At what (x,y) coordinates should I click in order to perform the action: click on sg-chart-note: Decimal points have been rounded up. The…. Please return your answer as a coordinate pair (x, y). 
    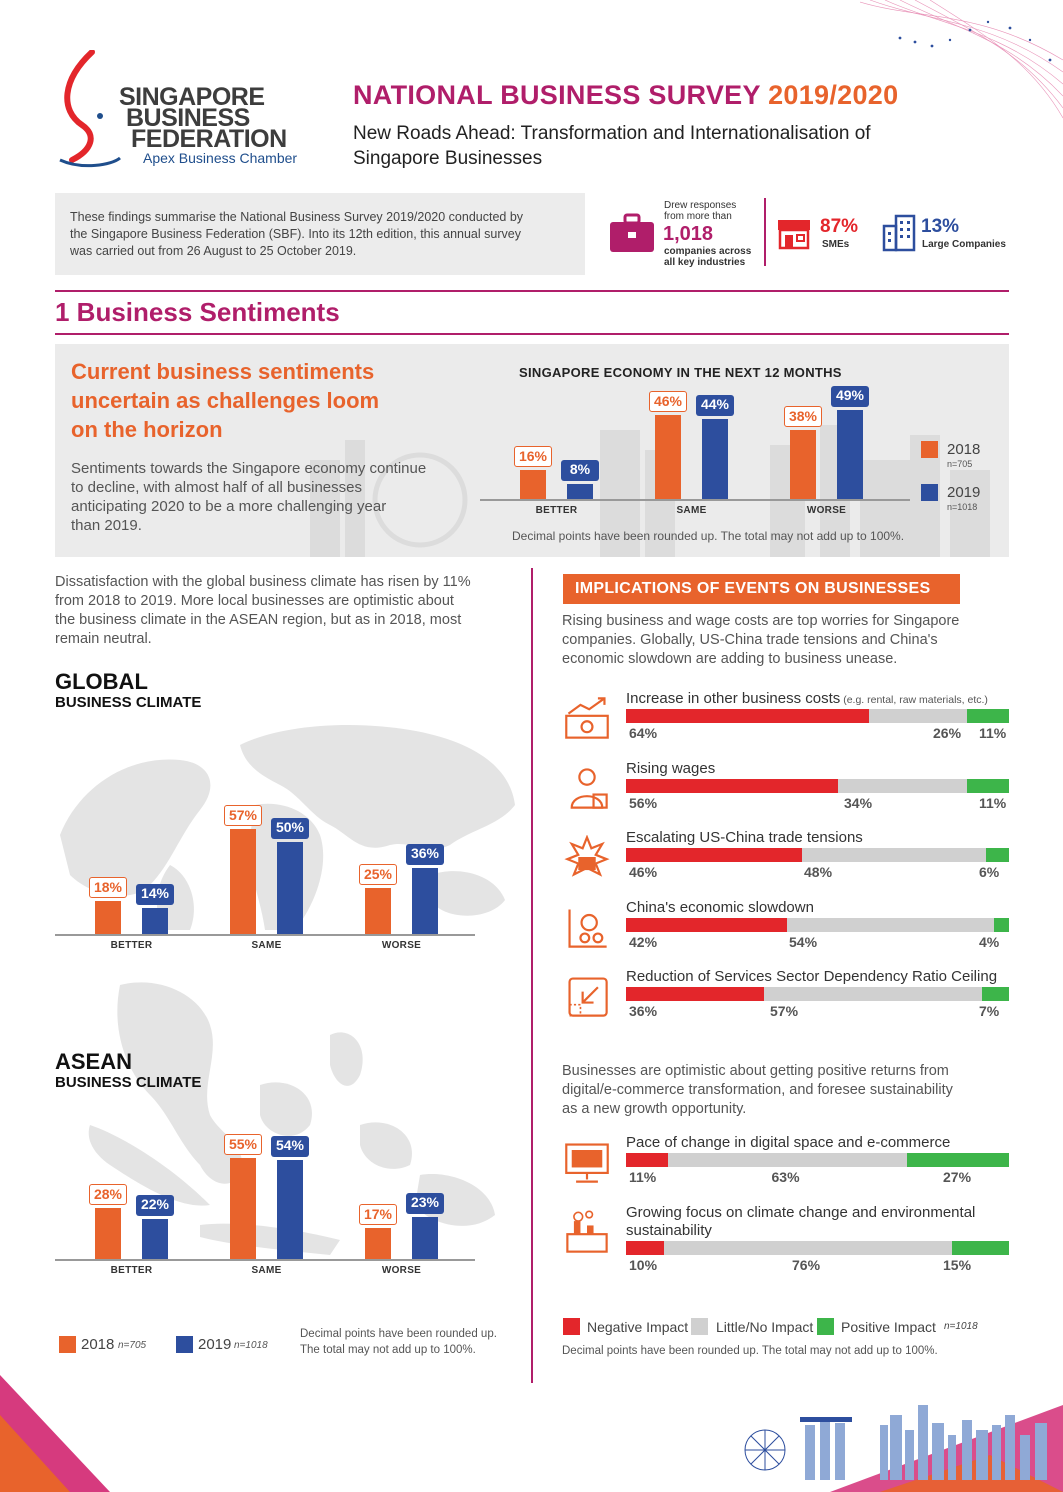
    Looking at the image, I should click on (708, 536).